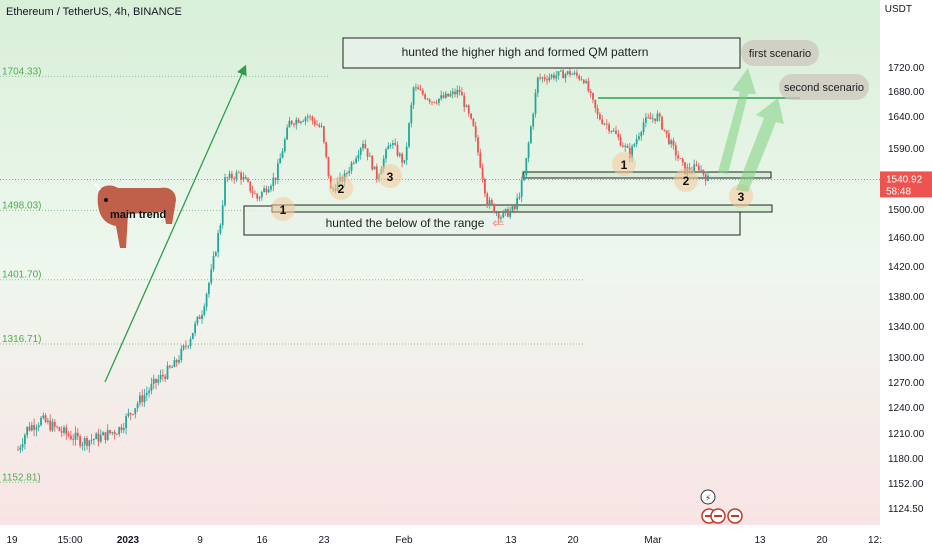 The image size is (932, 555). I want to click on event-flag-stripe, so click(718, 516).